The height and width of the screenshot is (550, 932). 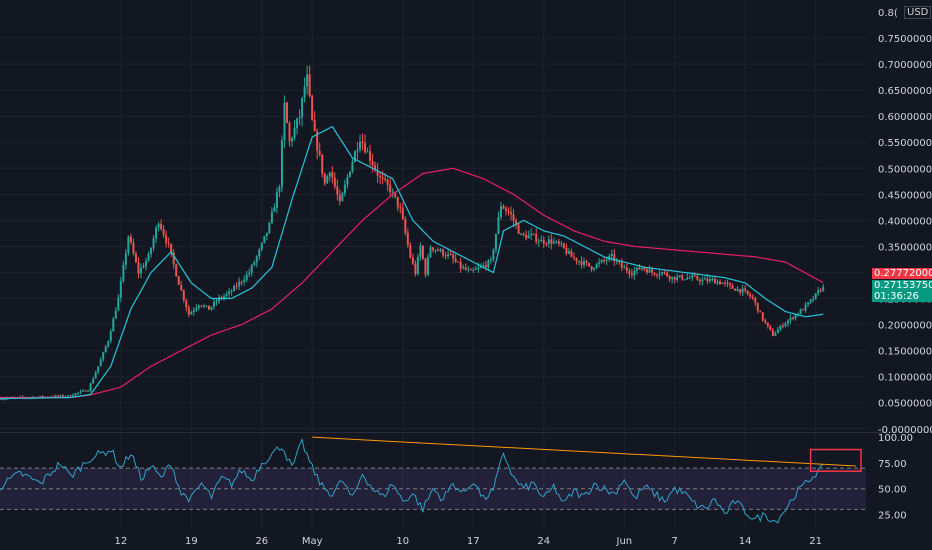 What do you see at coordinates (918, 12) in the screenshot?
I see `currency-label: USD` at bounding box center [918, 12].